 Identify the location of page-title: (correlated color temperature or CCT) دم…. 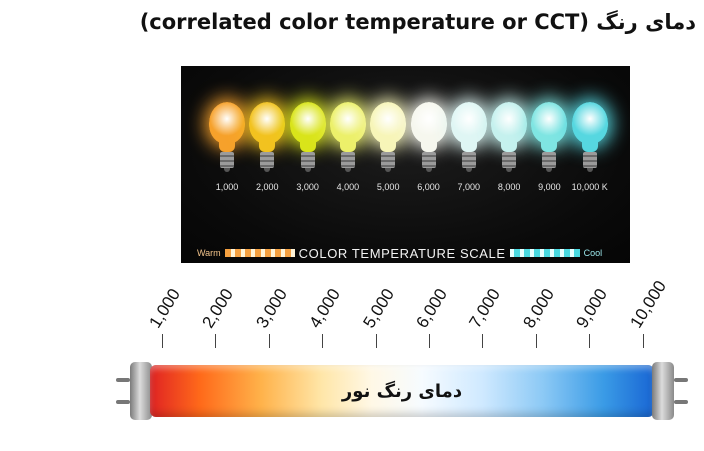
(417, 22).